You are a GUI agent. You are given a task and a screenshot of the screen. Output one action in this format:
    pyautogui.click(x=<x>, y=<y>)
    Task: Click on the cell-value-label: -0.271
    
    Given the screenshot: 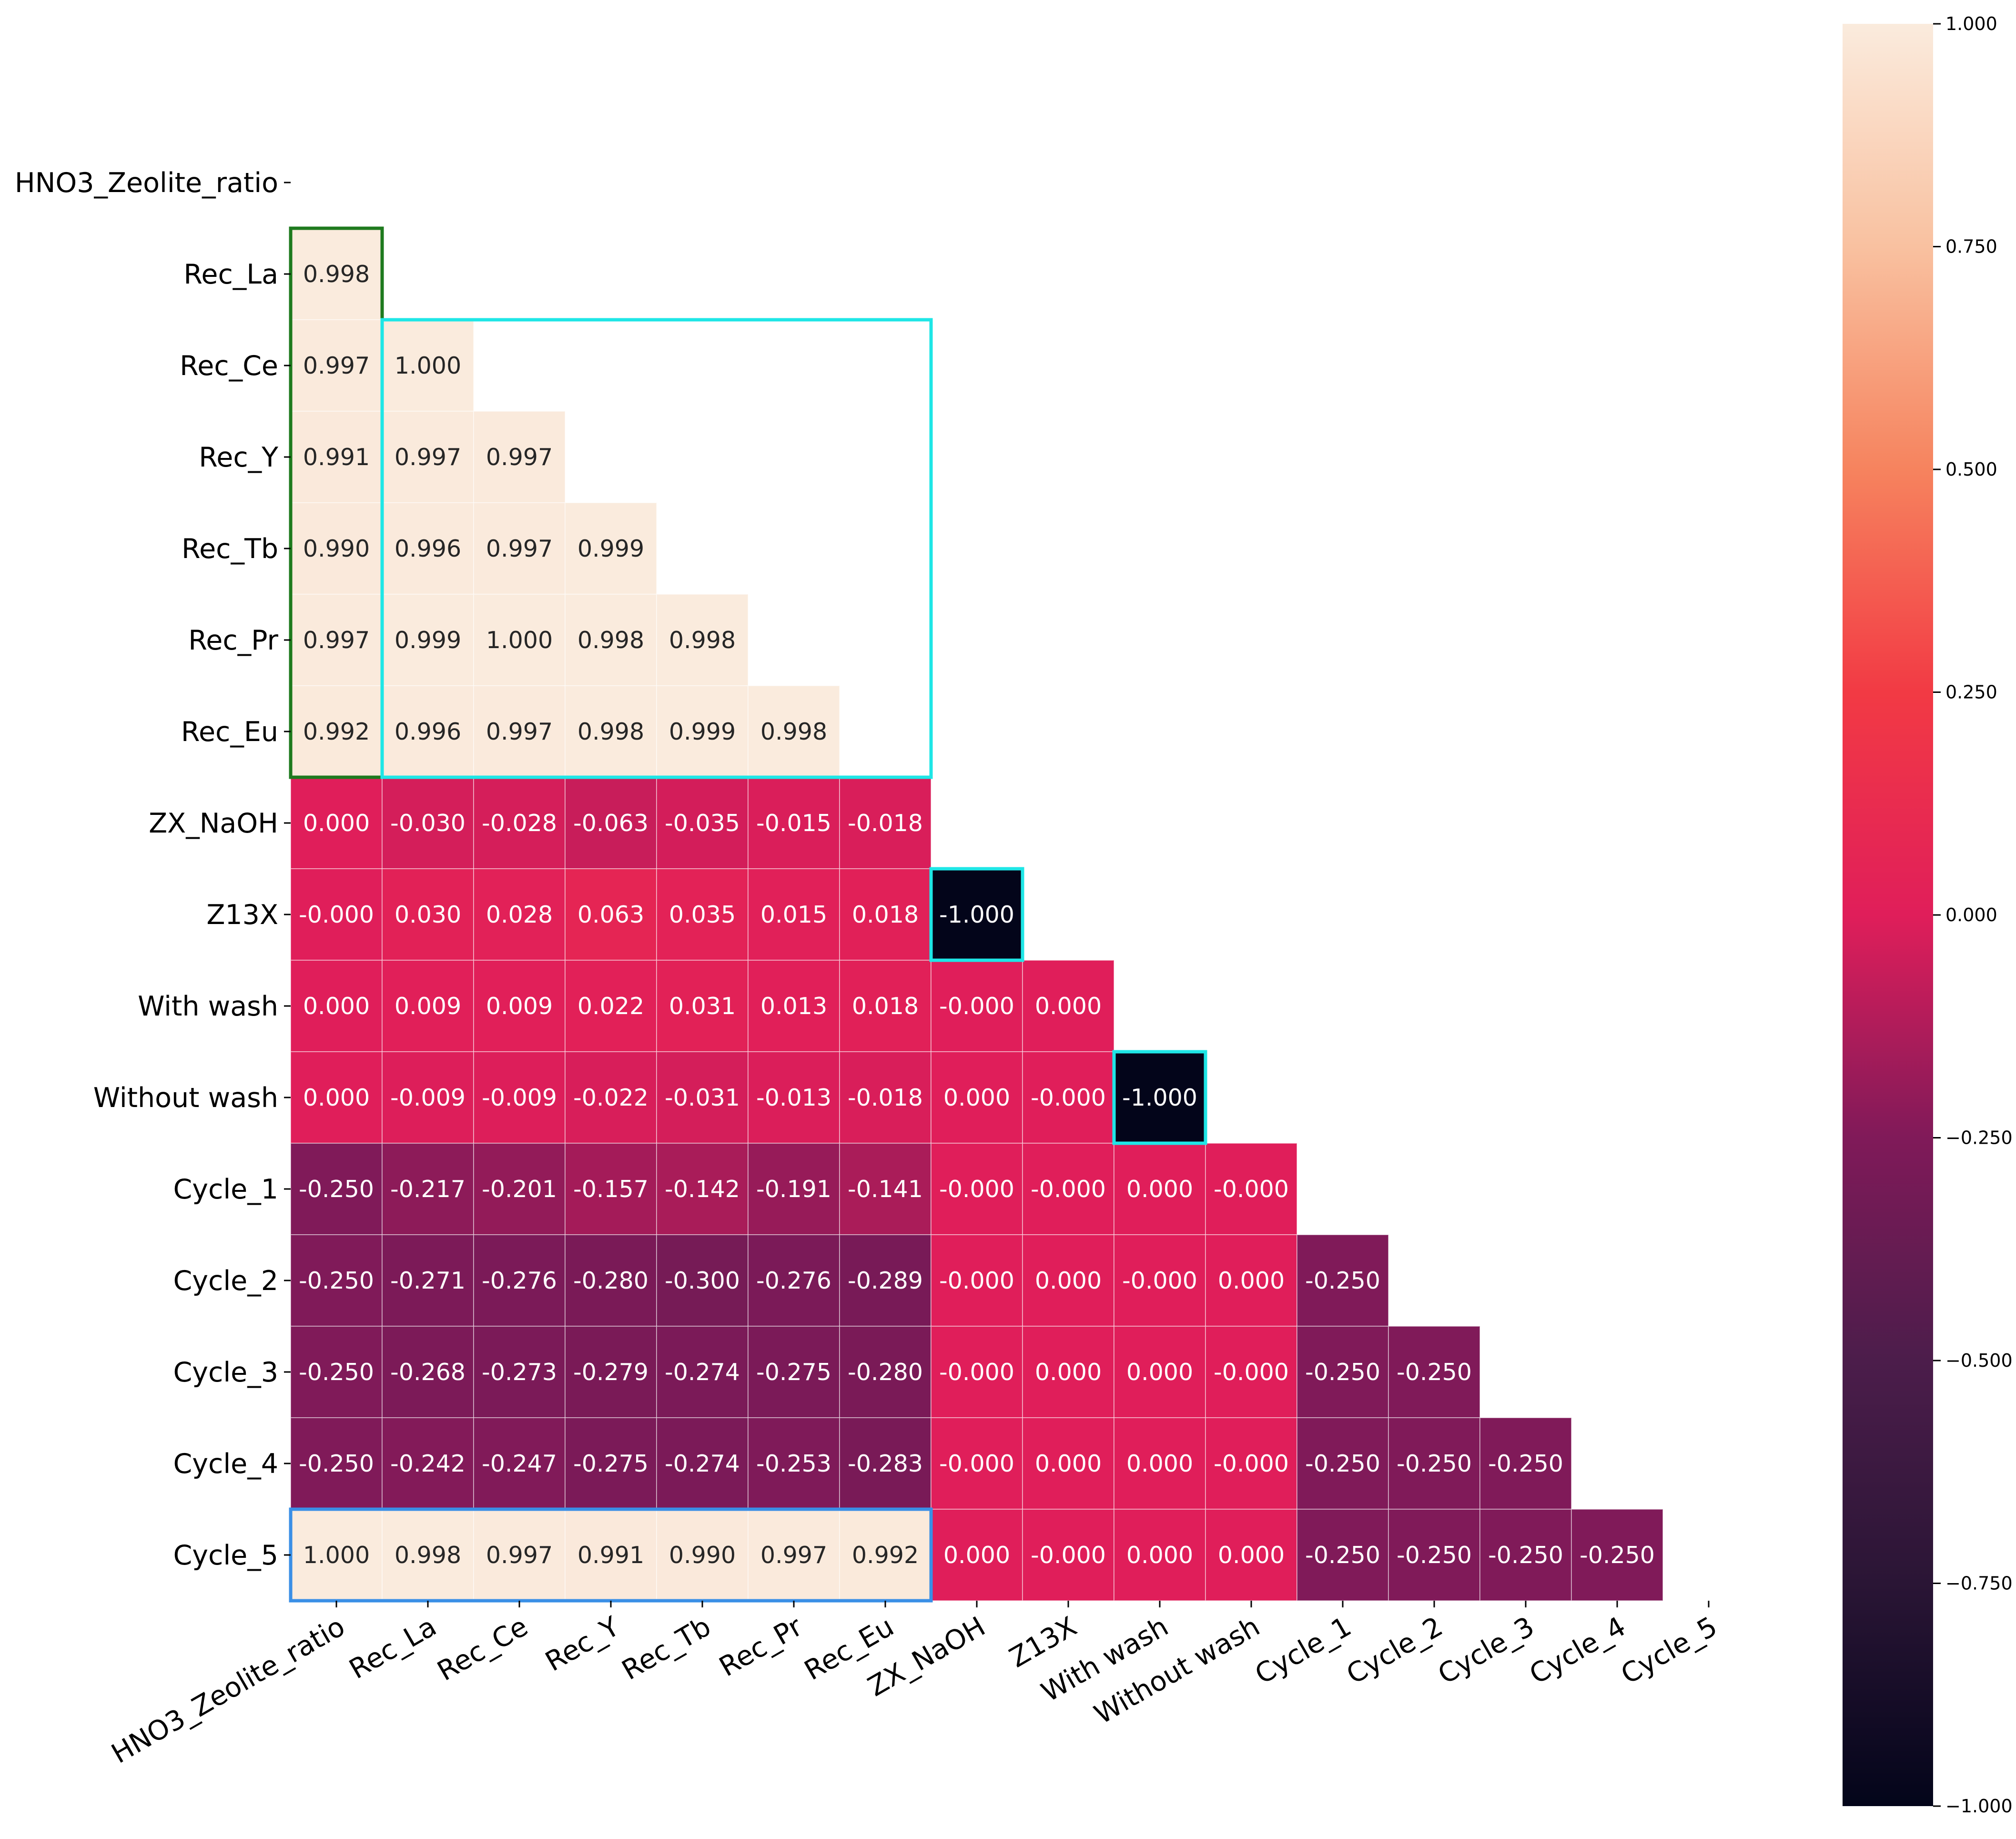 What is the action you would take?
    pyautogui.click(x=428, y=1280)
    